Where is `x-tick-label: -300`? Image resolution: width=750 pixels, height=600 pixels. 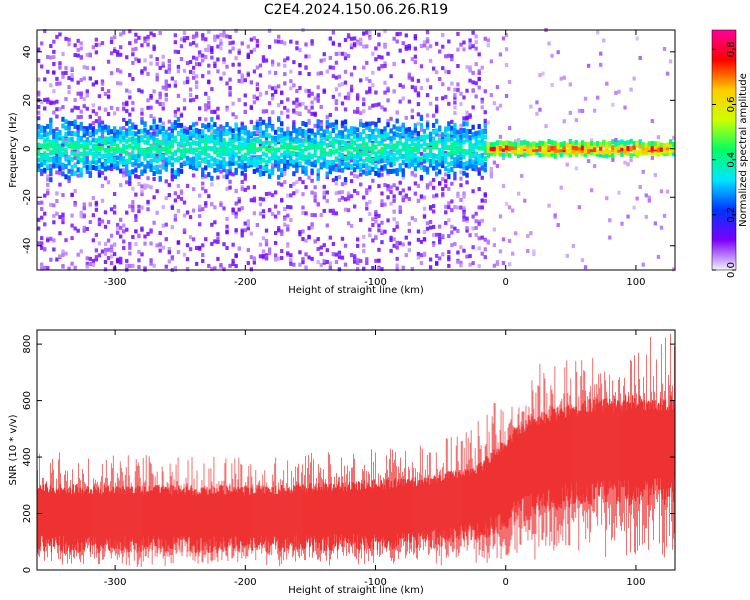 x-tick-label: -300 is located at coordinates (115, 282).